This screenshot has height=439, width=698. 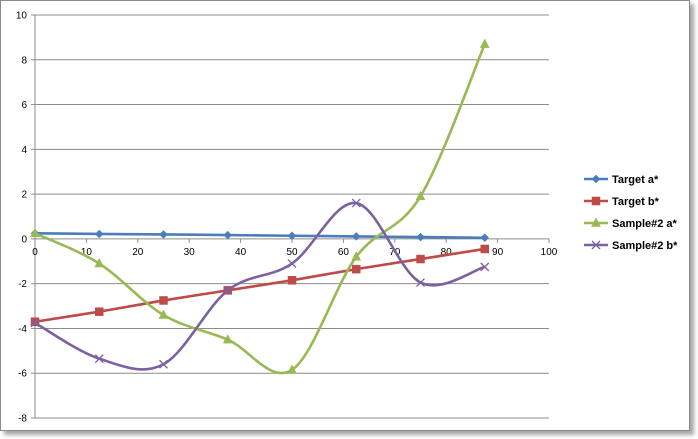 I want to click on y-tick-label: -6, so click(x=22, y=374).